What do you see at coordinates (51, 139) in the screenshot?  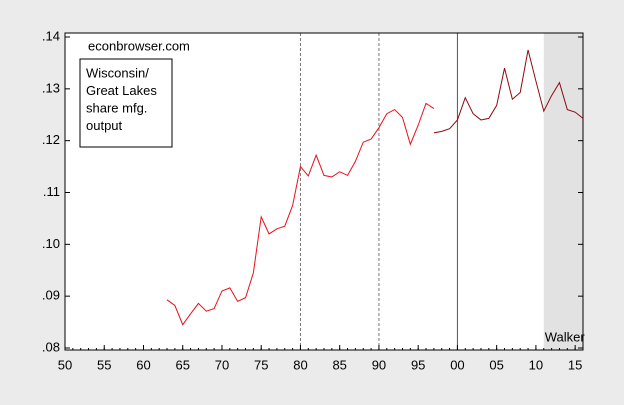 I see `y-tick-label: .12` at bounding box center [51, 139].